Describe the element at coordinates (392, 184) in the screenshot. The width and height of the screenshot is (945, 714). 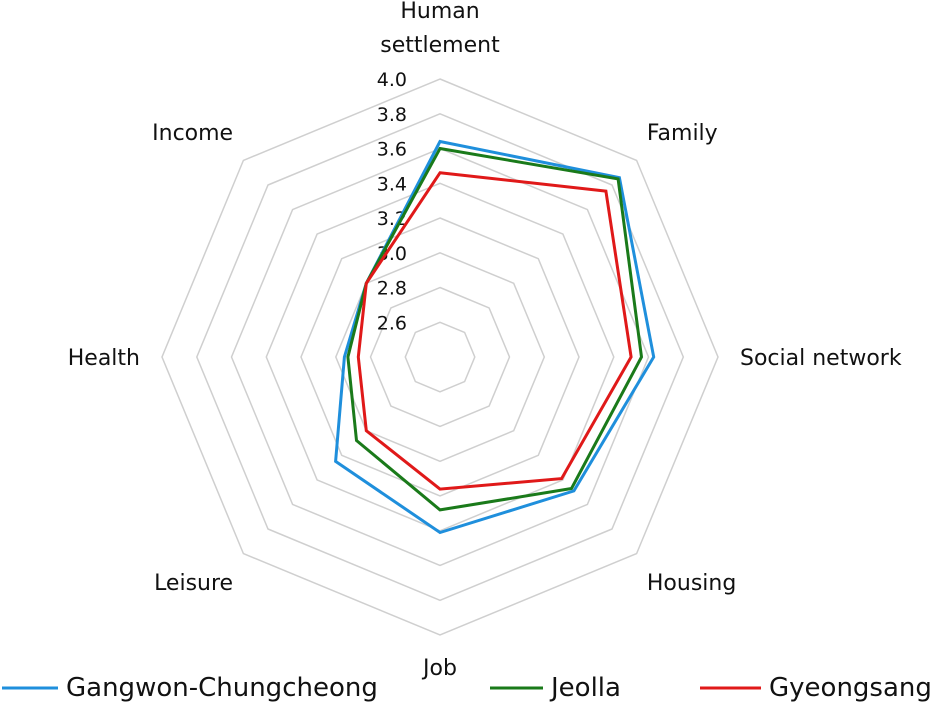
I see `r-tick-label: 3.4` at that location.